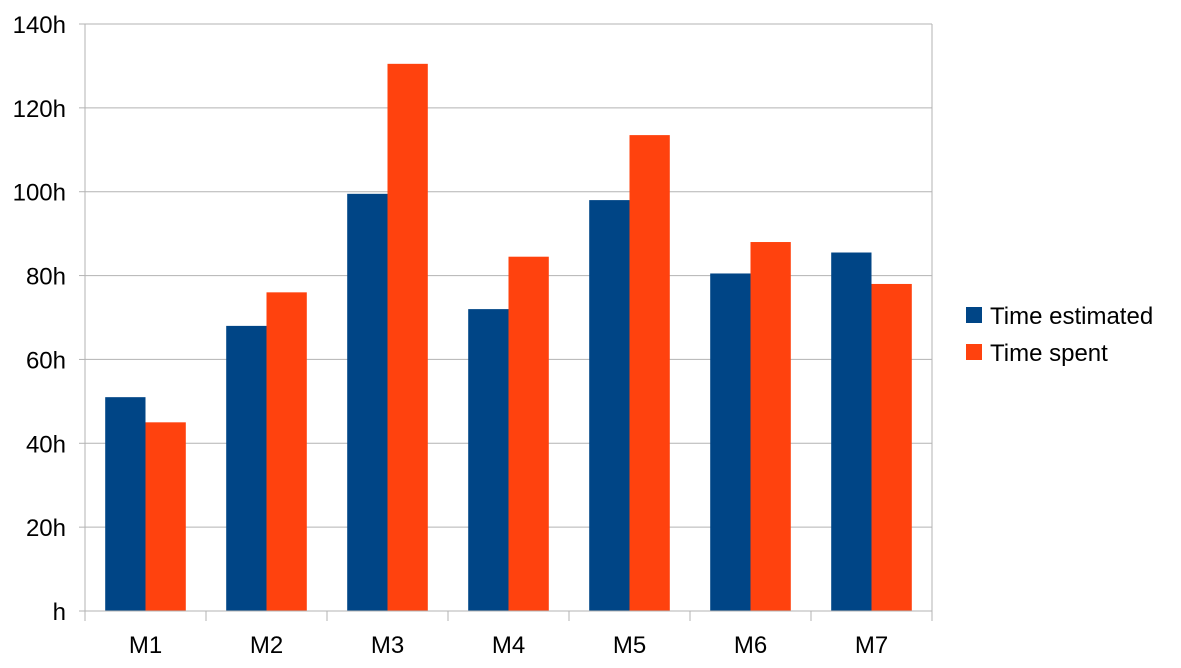  What do you see at coordinates (145, 645) in the screenshot?
I see `x-tick-label: M1` at bounding box center [145, 645].